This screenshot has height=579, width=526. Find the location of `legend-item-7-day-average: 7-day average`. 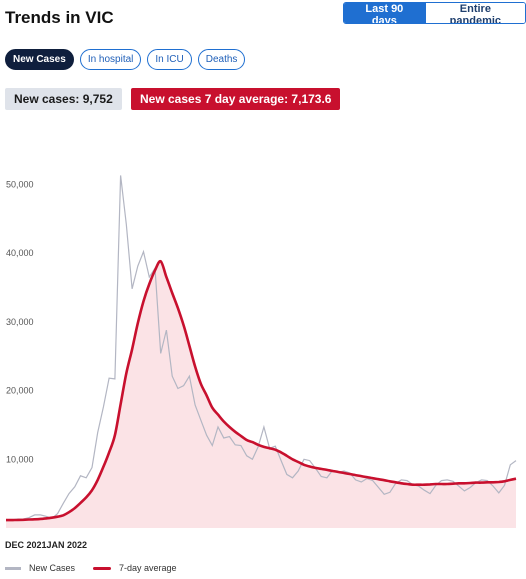

legend-item-7-day-average: 7-day average is located at coordinates (135, 568).